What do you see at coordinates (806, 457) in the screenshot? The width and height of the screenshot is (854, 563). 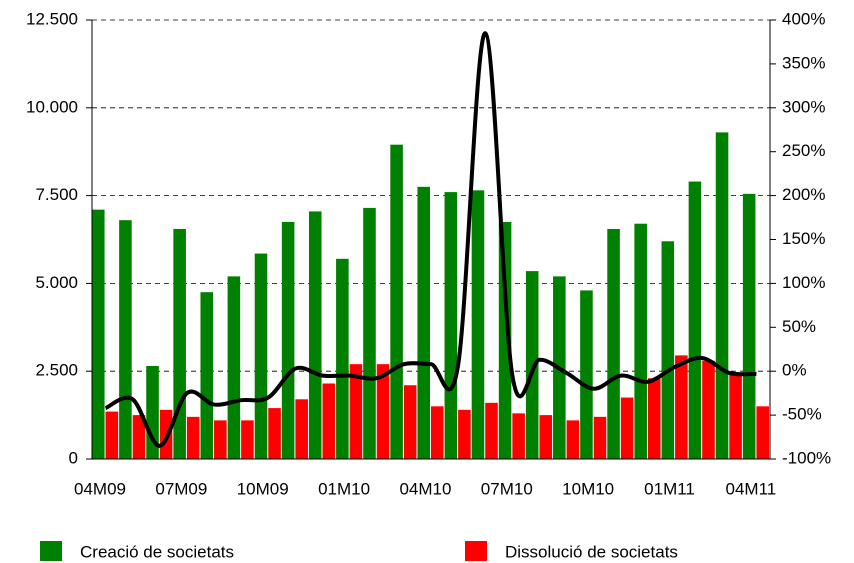 I see `y2-tick-label: -100%` at bounding box center [806, 457].